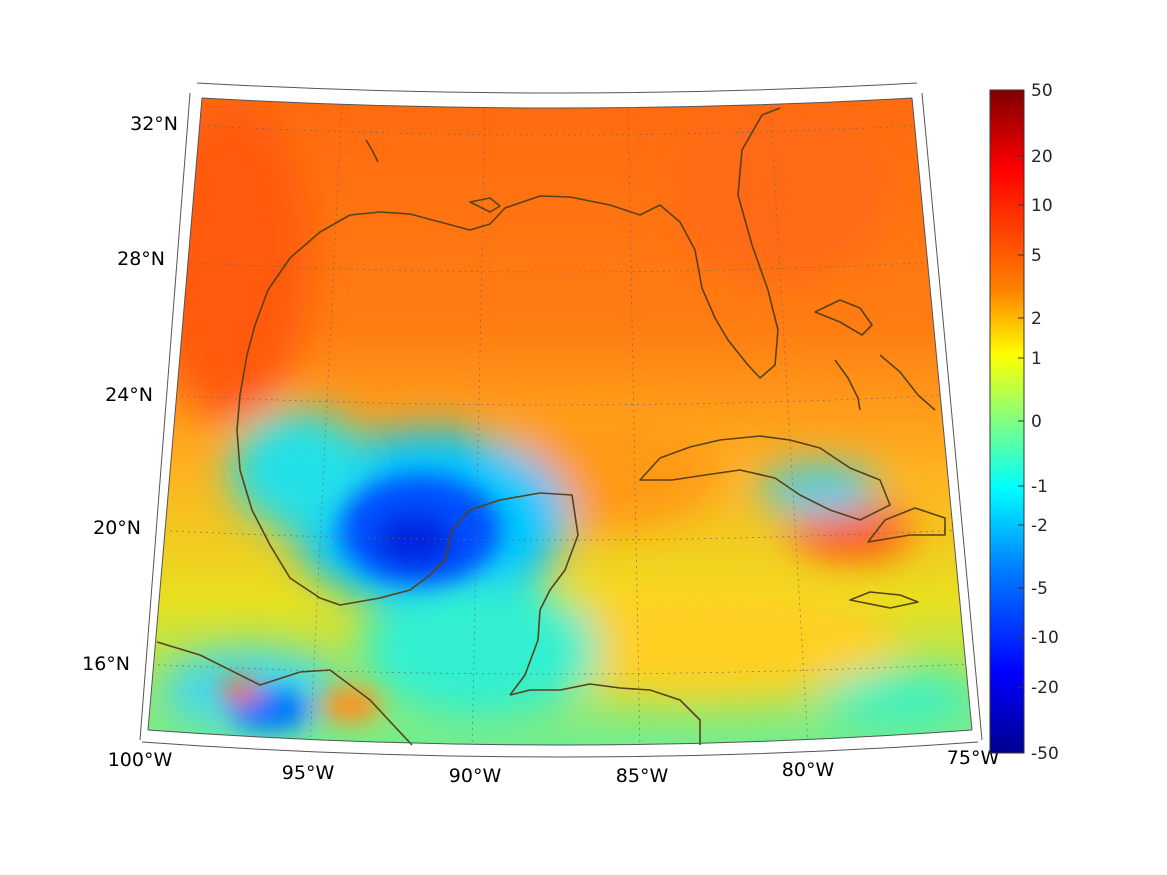  Describe the element at coordinates (140, 760) in the screenshot. I see `lon-label-100w: 100°W` at that location.